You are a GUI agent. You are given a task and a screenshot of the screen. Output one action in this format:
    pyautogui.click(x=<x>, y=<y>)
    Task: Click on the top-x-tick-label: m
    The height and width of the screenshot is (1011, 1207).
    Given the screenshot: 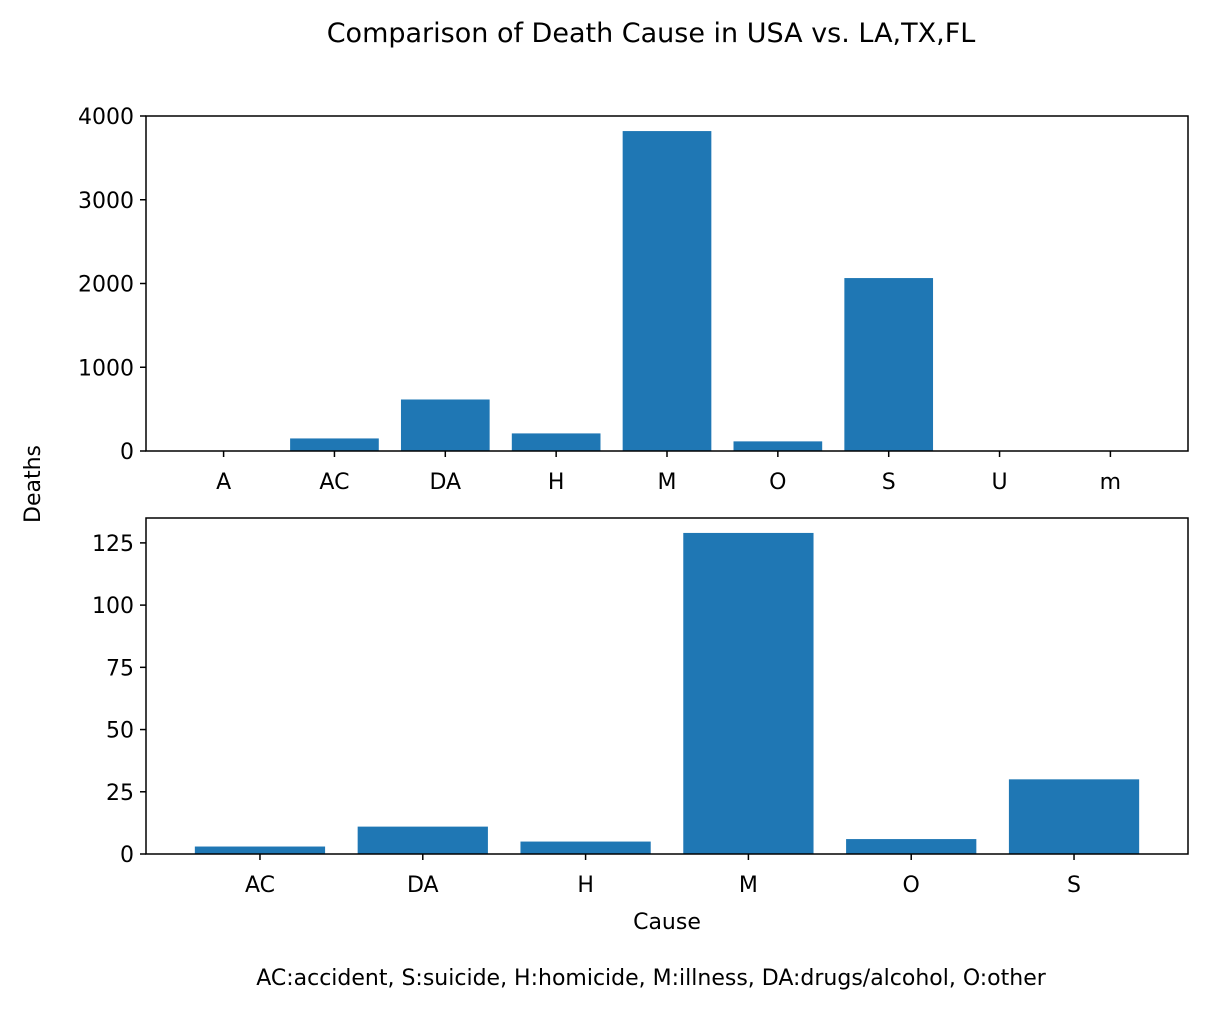 What is the action you would take?
    pyautogui.click(x=1110, y=482)
    